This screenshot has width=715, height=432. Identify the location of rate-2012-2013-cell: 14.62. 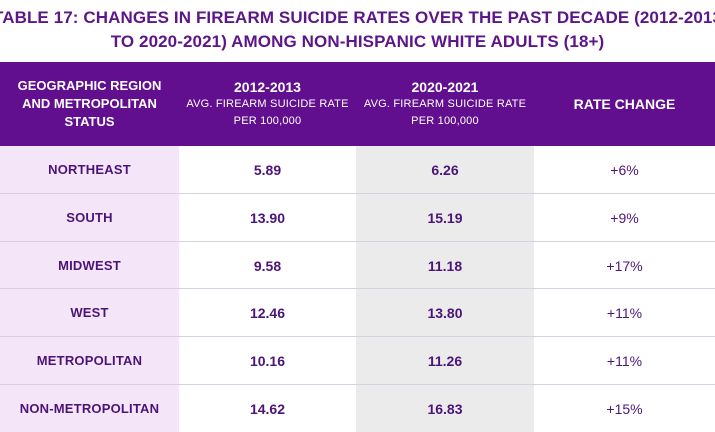
(267, 408).